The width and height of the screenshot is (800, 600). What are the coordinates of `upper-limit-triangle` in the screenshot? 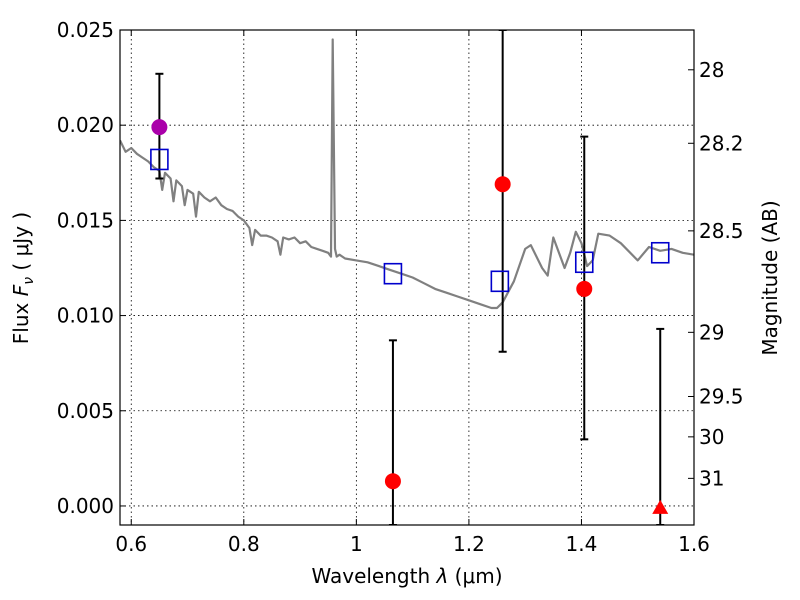 It's located at (660, 506).